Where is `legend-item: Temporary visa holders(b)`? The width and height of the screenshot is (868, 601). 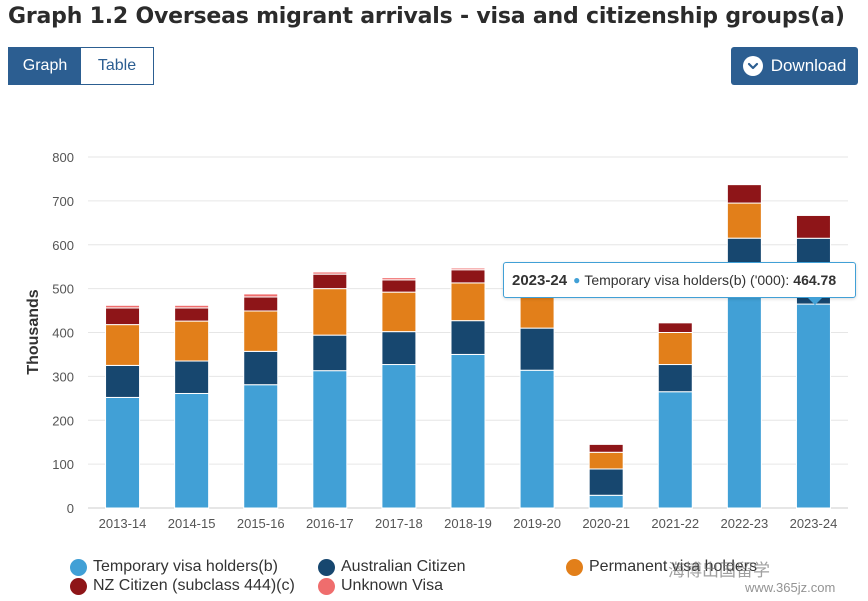
legend-item: Temporary visa holders(b) is located at coordinates (174, 567).